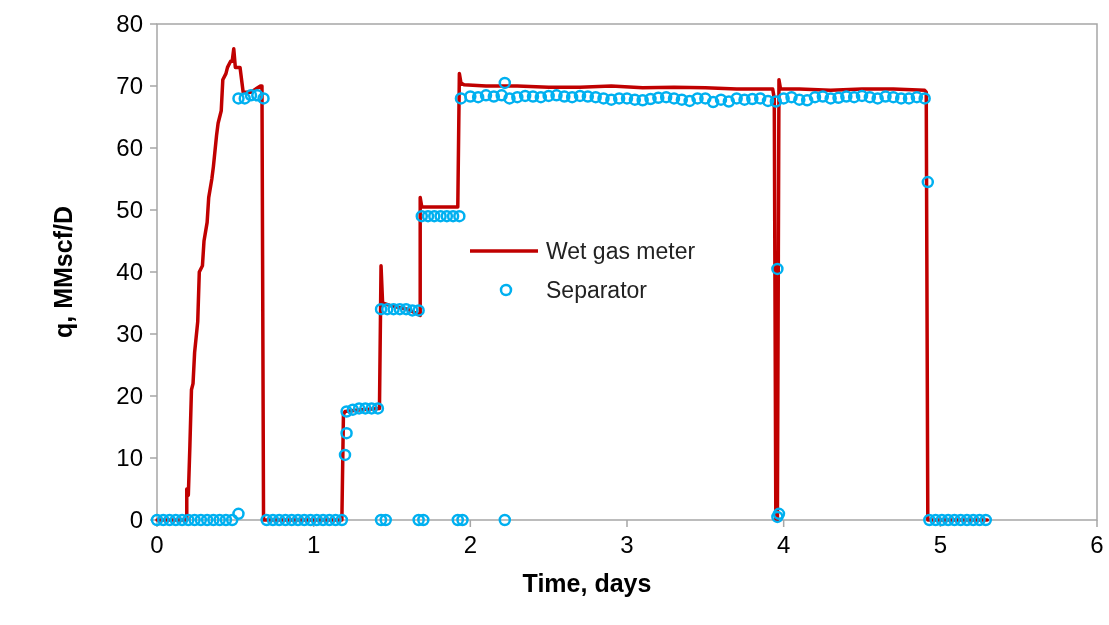  I want to click on y-tick-label: 0, so click(136, 520).